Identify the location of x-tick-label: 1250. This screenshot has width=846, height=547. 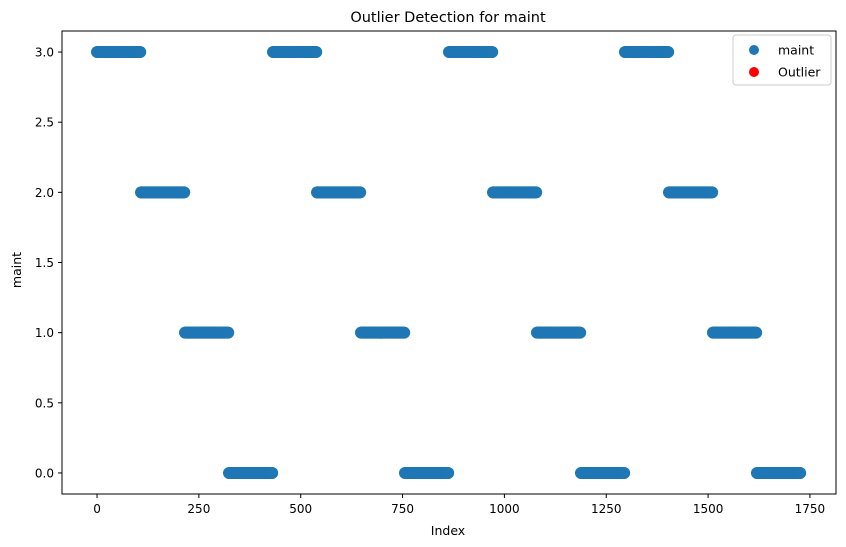
(606, 509).